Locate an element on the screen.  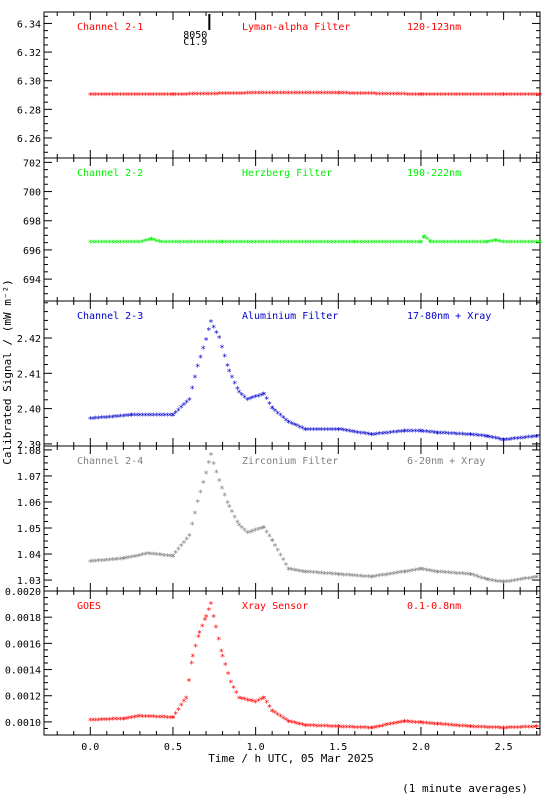
panel-band-label: 190-222nm is located at coordinates (434, 173).